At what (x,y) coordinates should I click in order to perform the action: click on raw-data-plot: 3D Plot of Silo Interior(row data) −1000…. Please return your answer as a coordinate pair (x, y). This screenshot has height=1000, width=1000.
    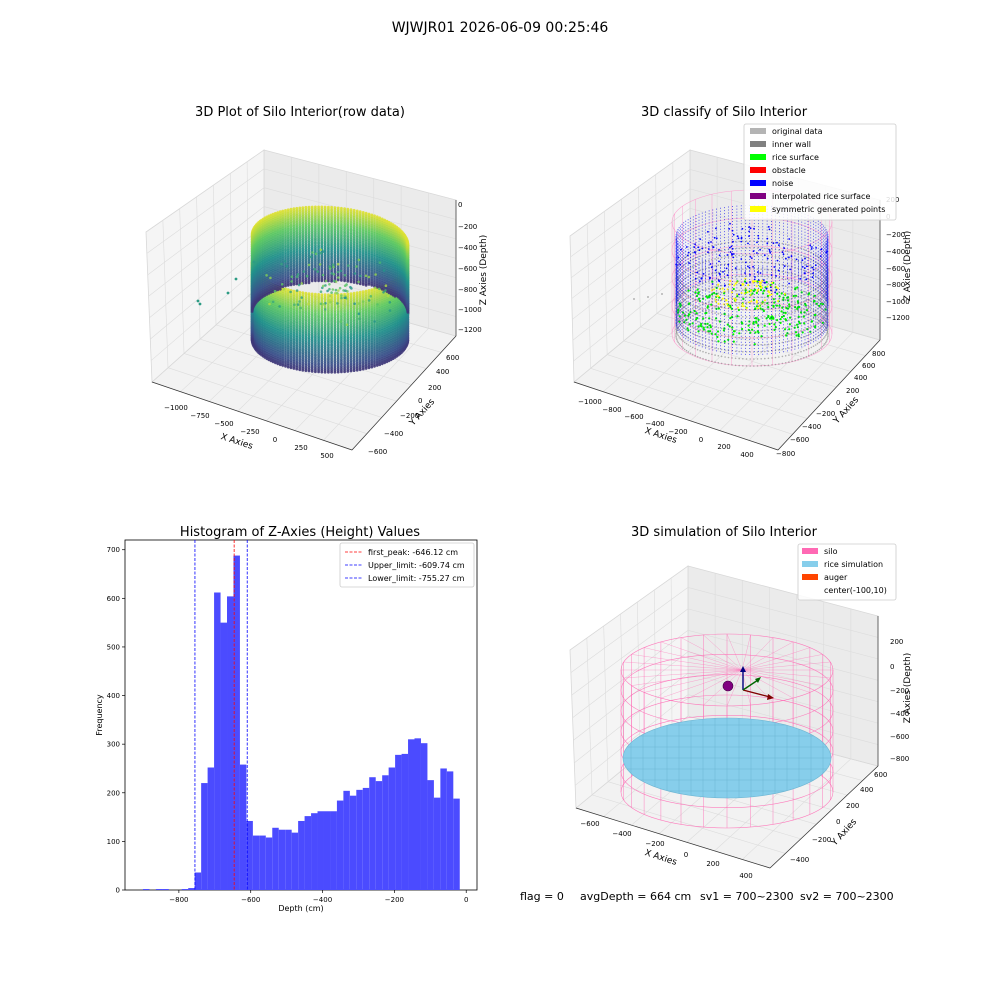
    Looking at the image, I should click on (317, 282).